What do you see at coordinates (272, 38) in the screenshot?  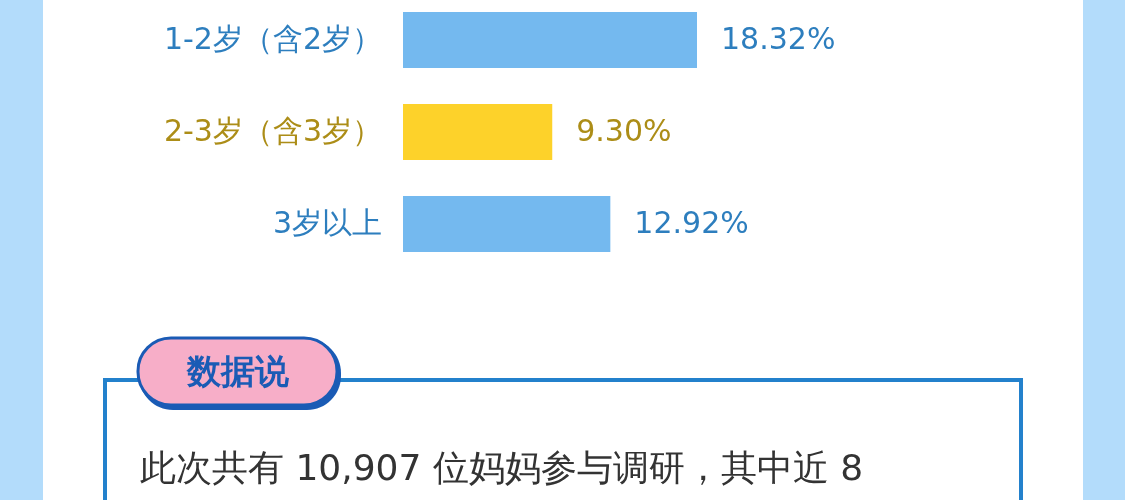 I see `y-tick-label: 1-2岁（含2岁）` at bounding box center [272, 38].